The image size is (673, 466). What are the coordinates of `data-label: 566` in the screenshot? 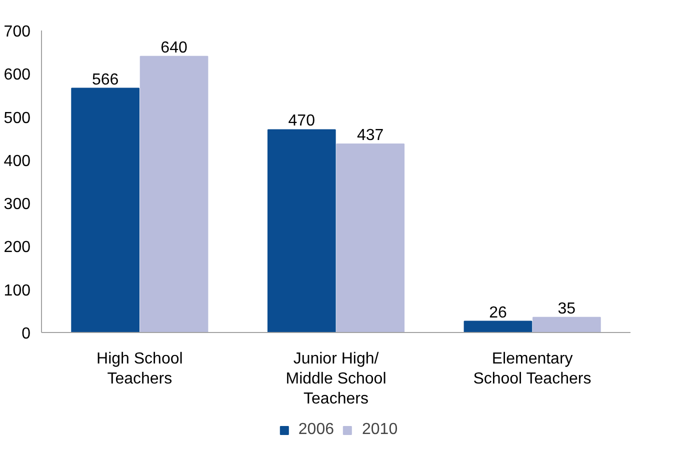 It's located at (105, 79).